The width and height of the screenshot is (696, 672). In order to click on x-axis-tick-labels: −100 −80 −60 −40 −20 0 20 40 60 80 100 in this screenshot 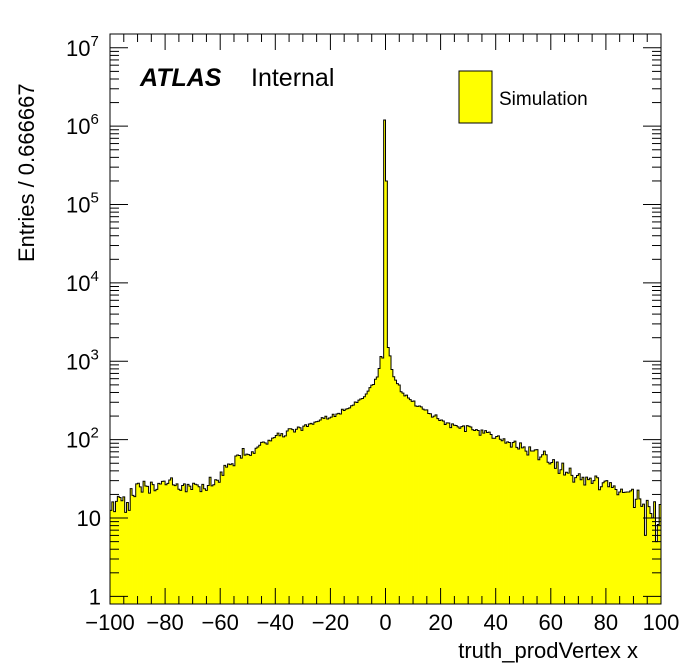, I will do `click(382, 622)`.